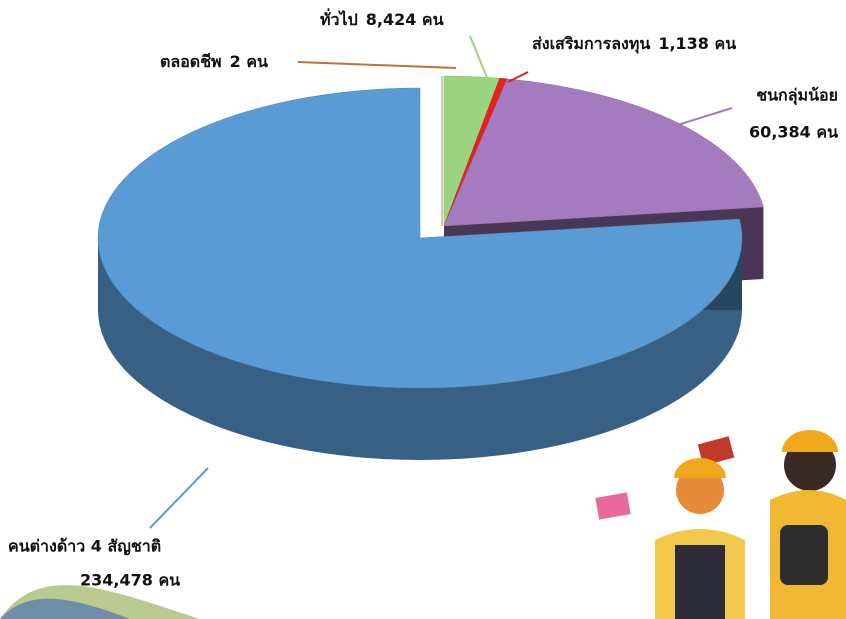 The width and height of the screenshot is (846, 619). Describe the element at coordinates (339, 18) in the screenshot. I see `category-label: ทั่วไป` at that location.